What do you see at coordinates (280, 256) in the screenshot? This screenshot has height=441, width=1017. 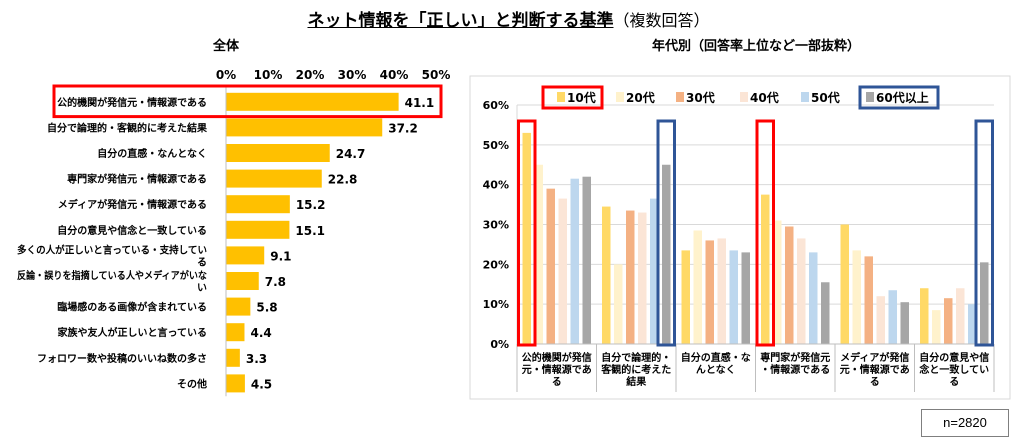 I see `overall-value-label: 9.1` at bounding box center [280, 256].